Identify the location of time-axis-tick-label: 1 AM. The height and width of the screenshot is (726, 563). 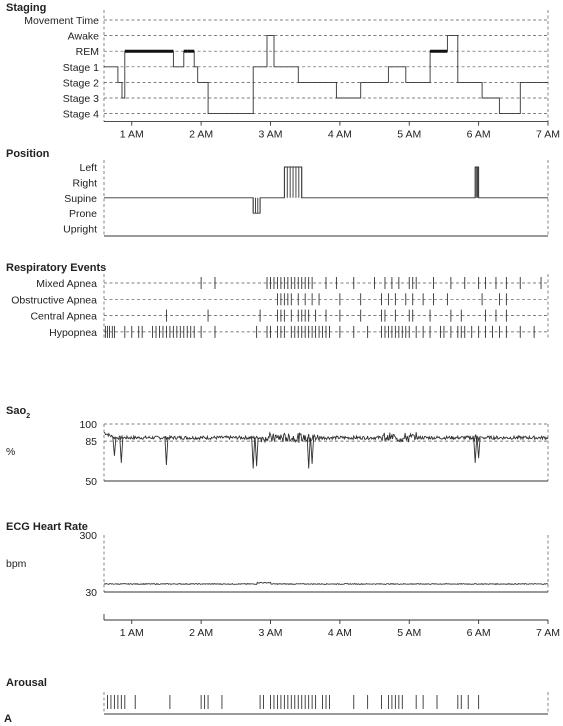
(132, 633).